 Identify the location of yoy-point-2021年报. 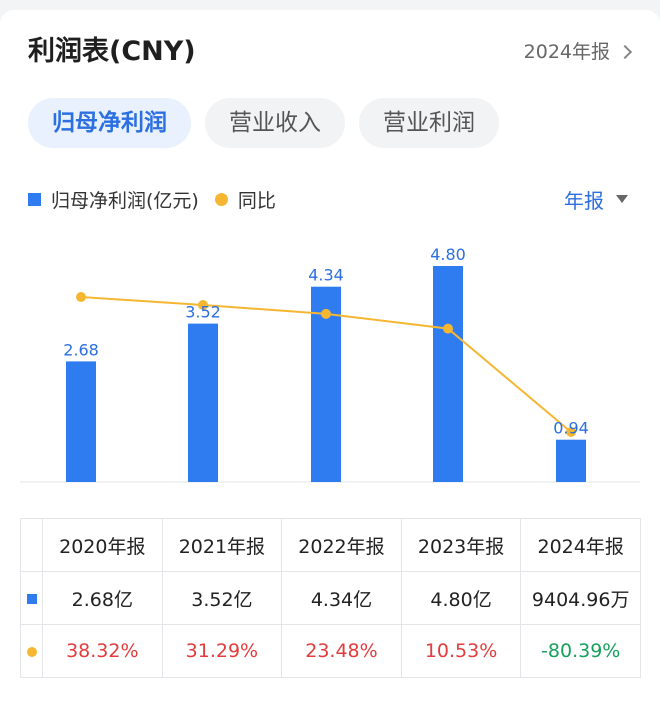
(203, 304).